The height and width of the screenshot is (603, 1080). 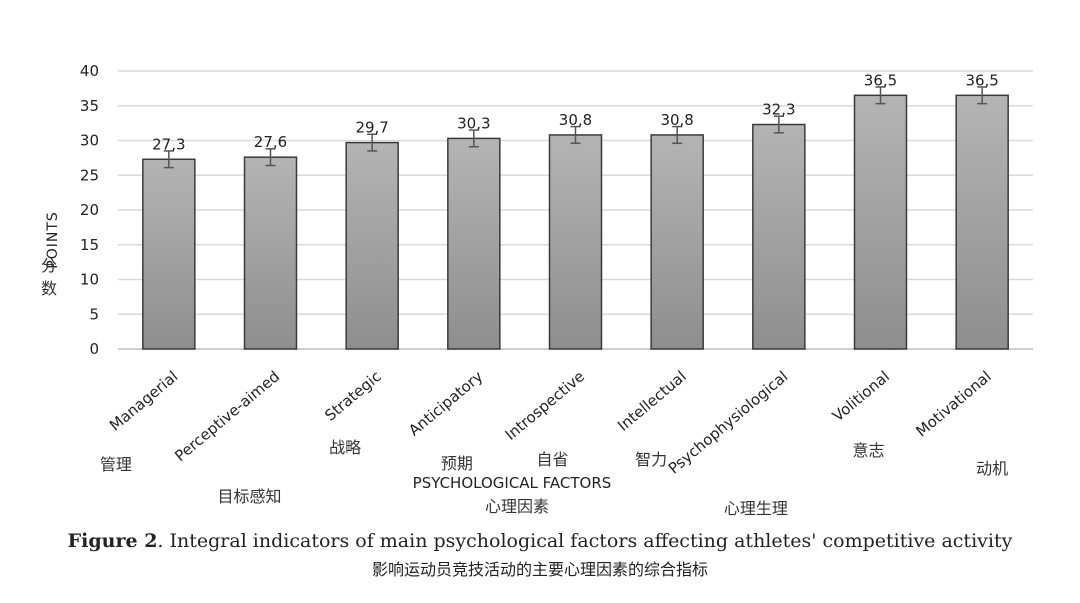 I want to click on data-label: 30,3, so click(x=473, y=123).